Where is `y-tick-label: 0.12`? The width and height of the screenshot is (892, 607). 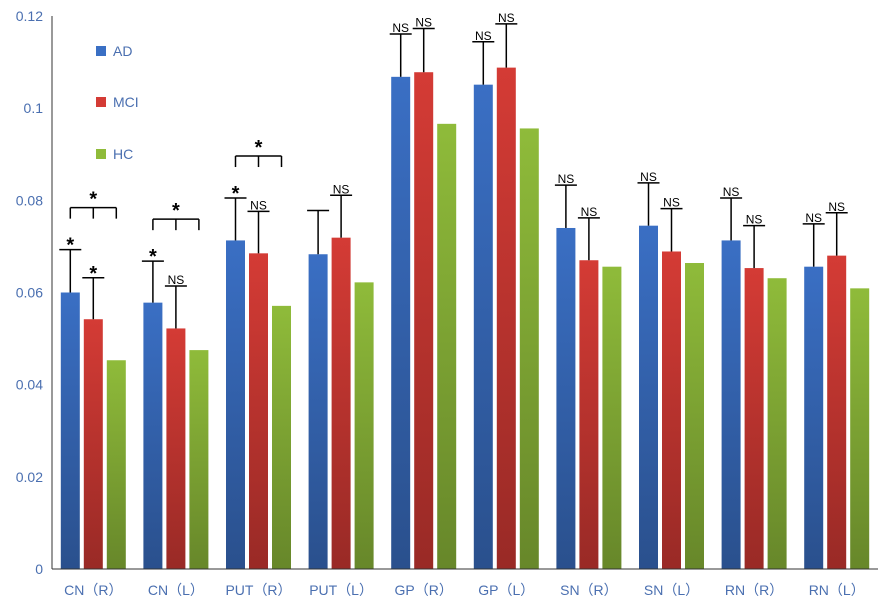 y-tick-label: 0.12 is located at coordinates (29, 16).